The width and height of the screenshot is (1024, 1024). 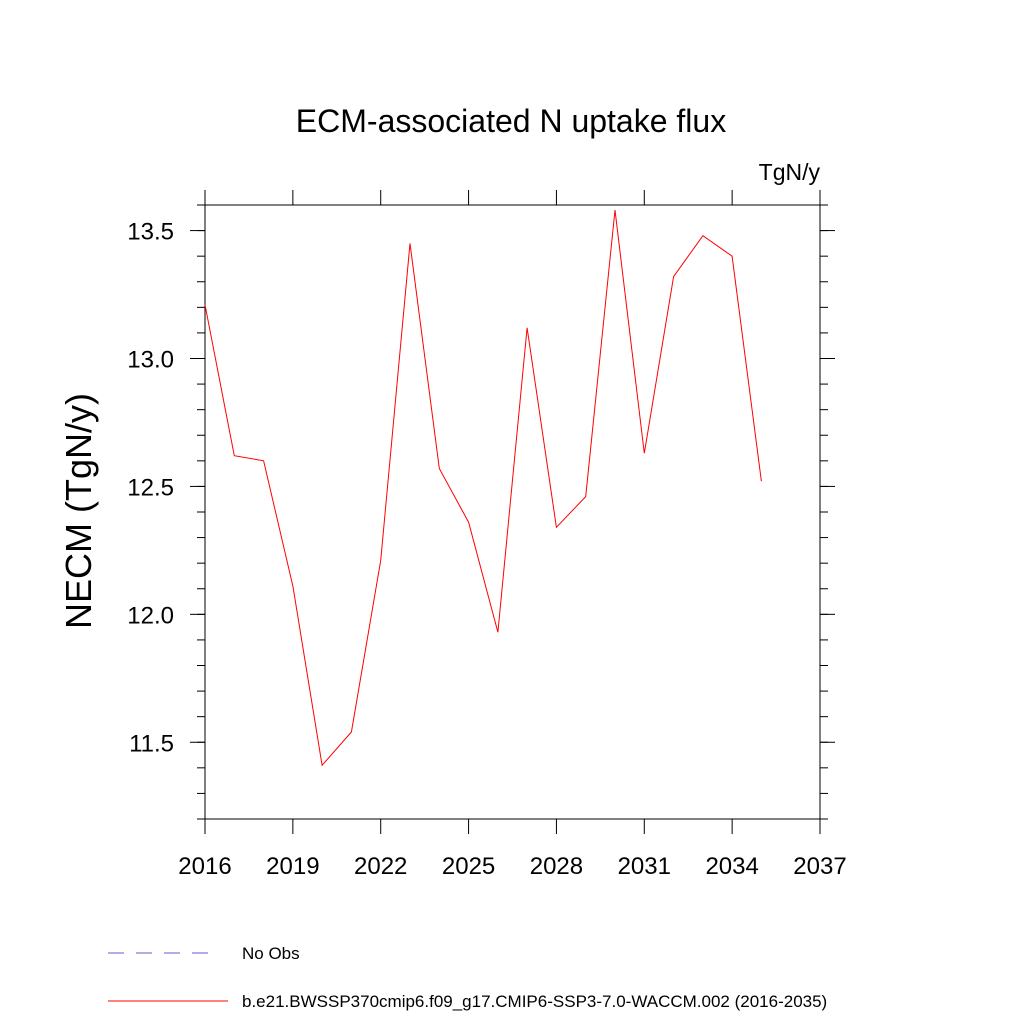 I want to click on y-tick-label: 12.5, so click(x=150, y=487).